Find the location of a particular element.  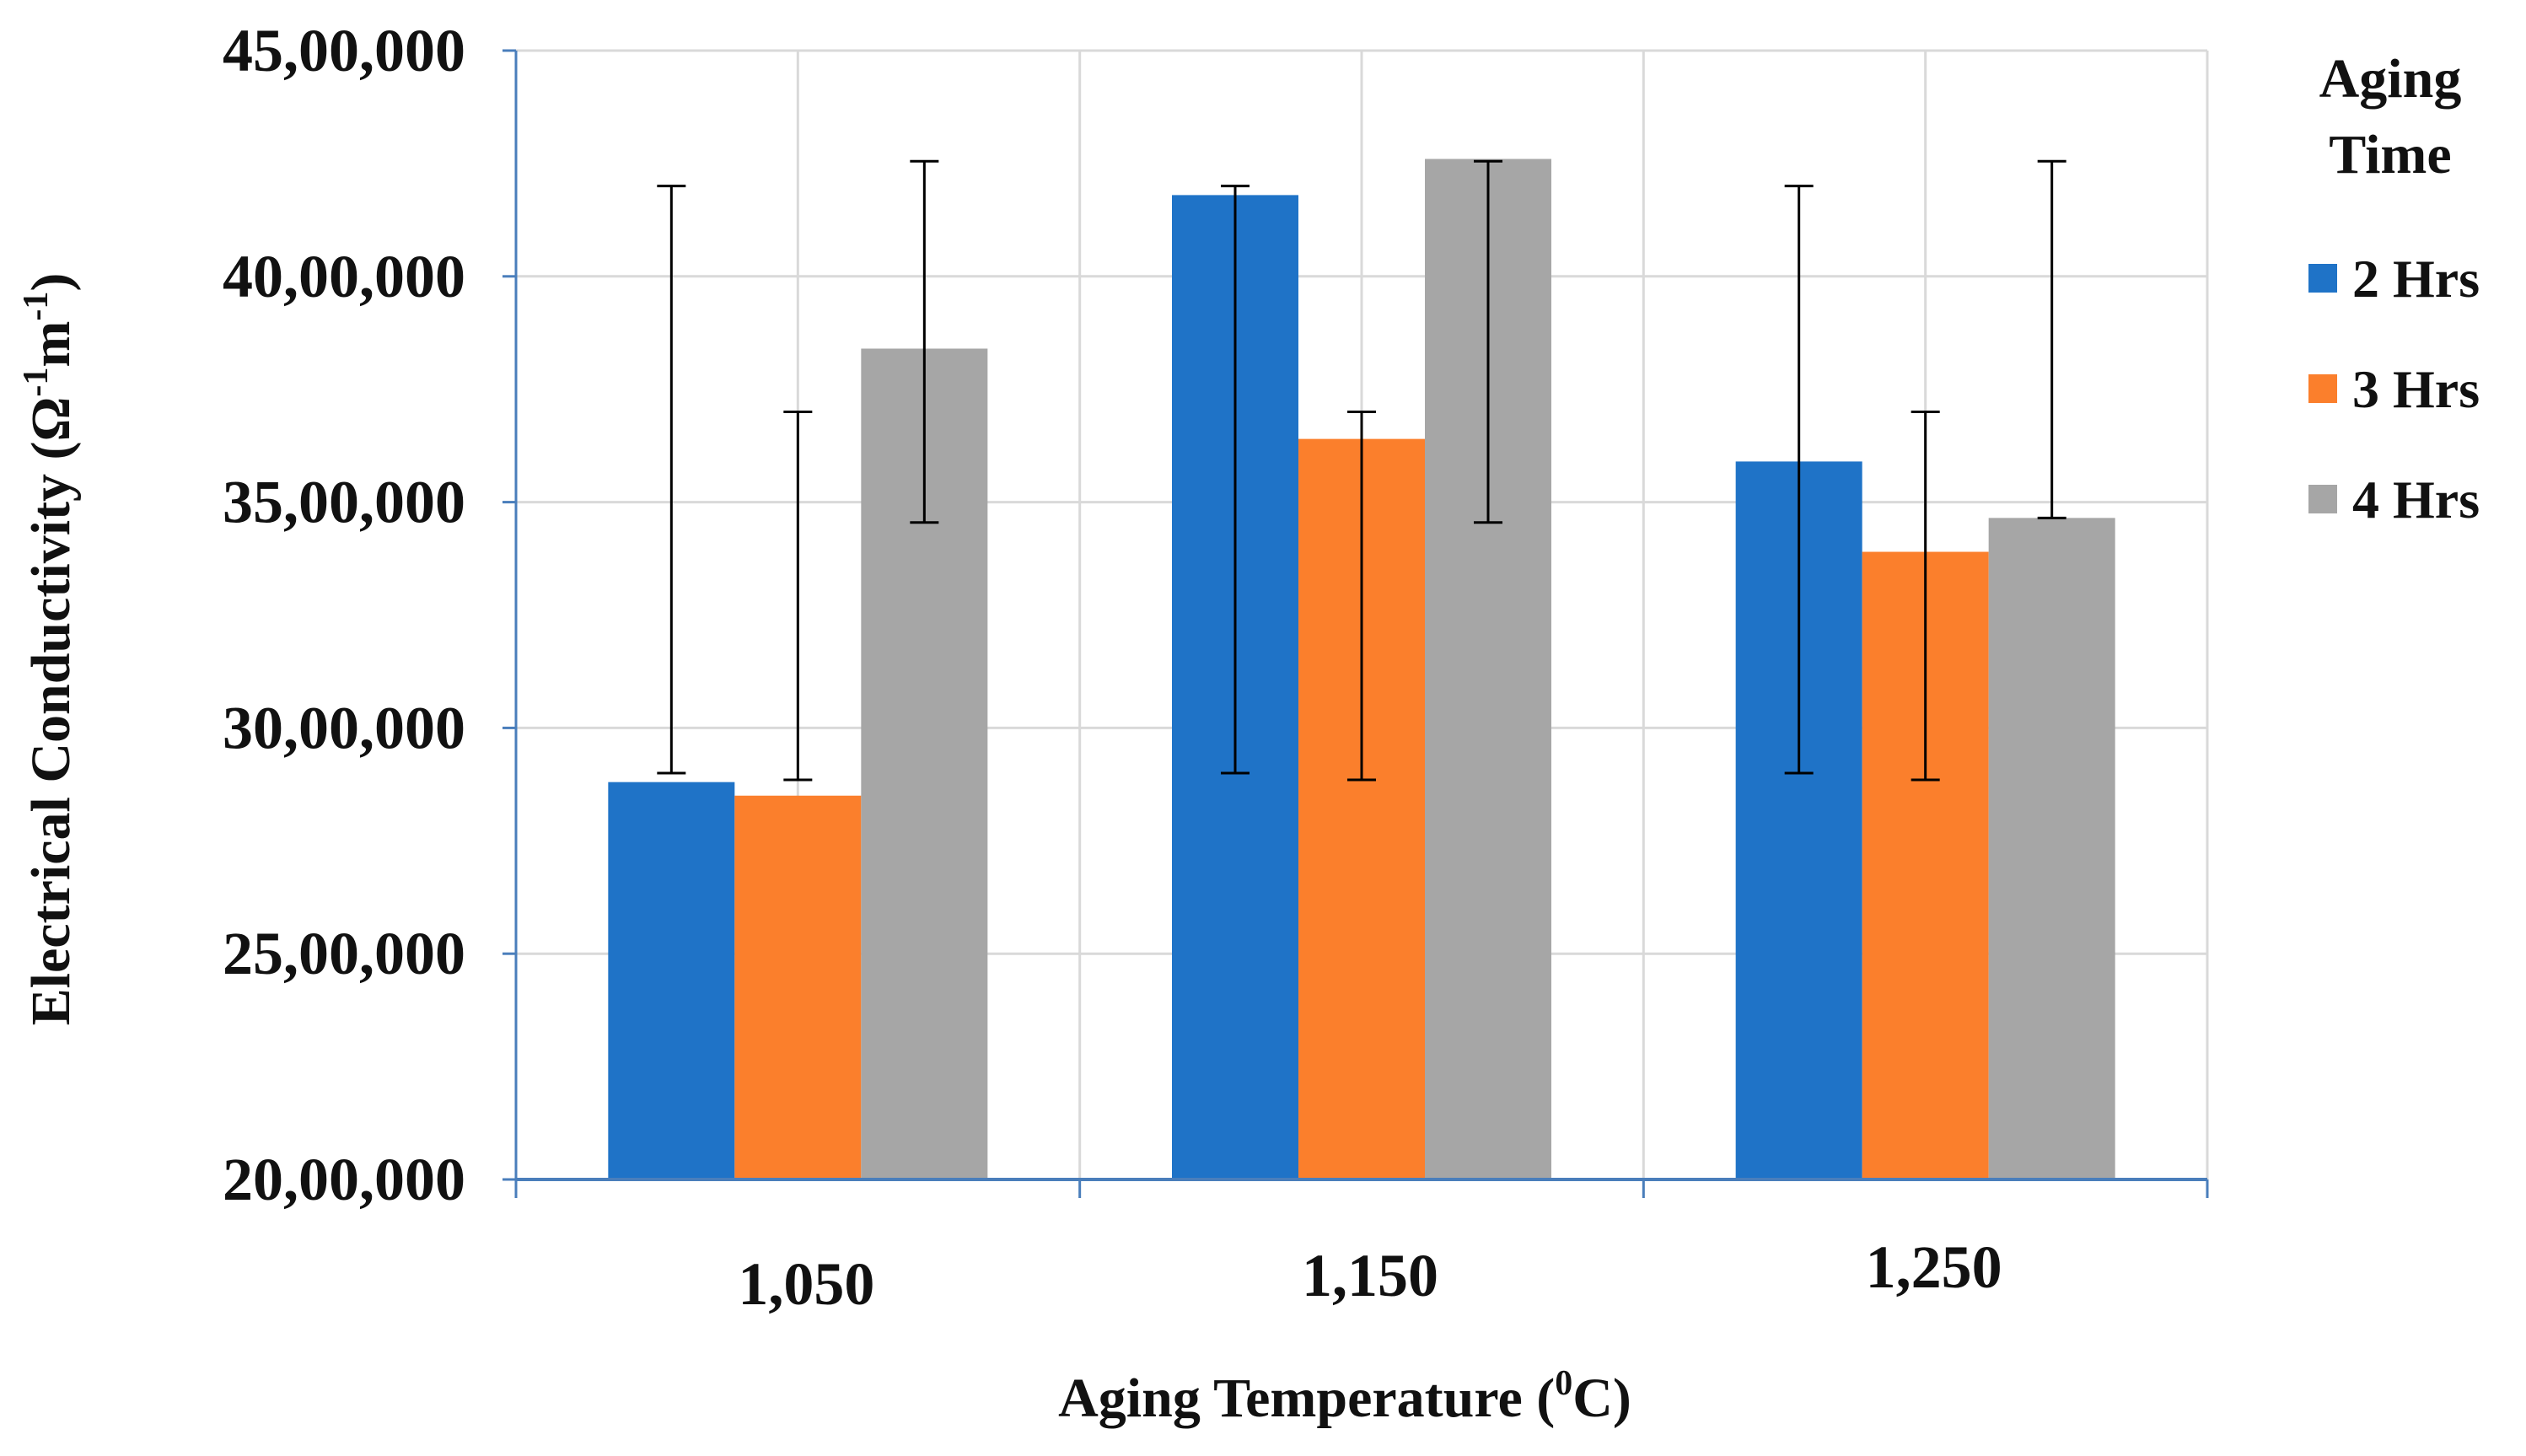

legend-title-line2: Time is located at coordinates (2390, 154).